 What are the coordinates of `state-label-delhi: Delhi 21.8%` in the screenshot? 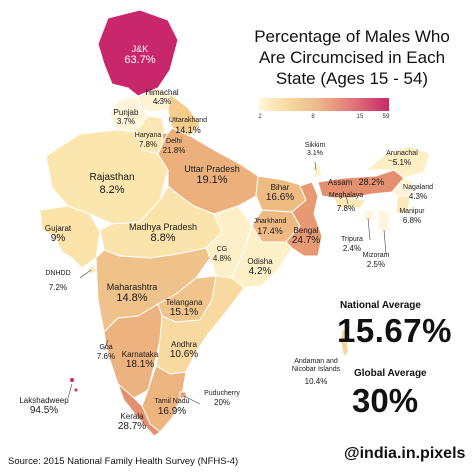 It's located at (174, 146).